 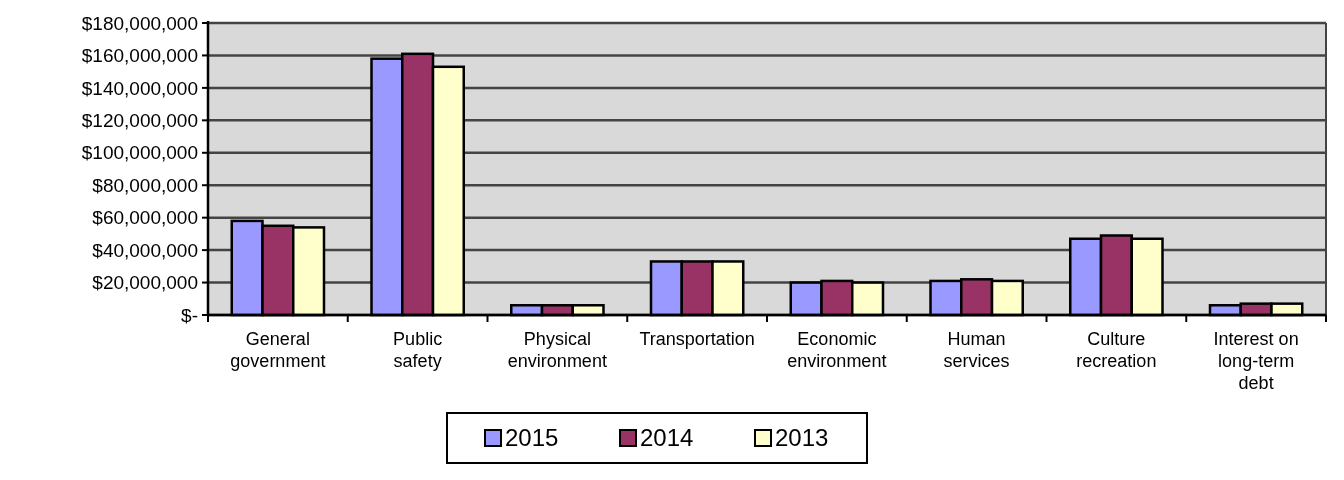 What do you see at coordinates (278, 350) in the screenshot?
I see `x-tick-label: General government` at bounding box center [278, 350].